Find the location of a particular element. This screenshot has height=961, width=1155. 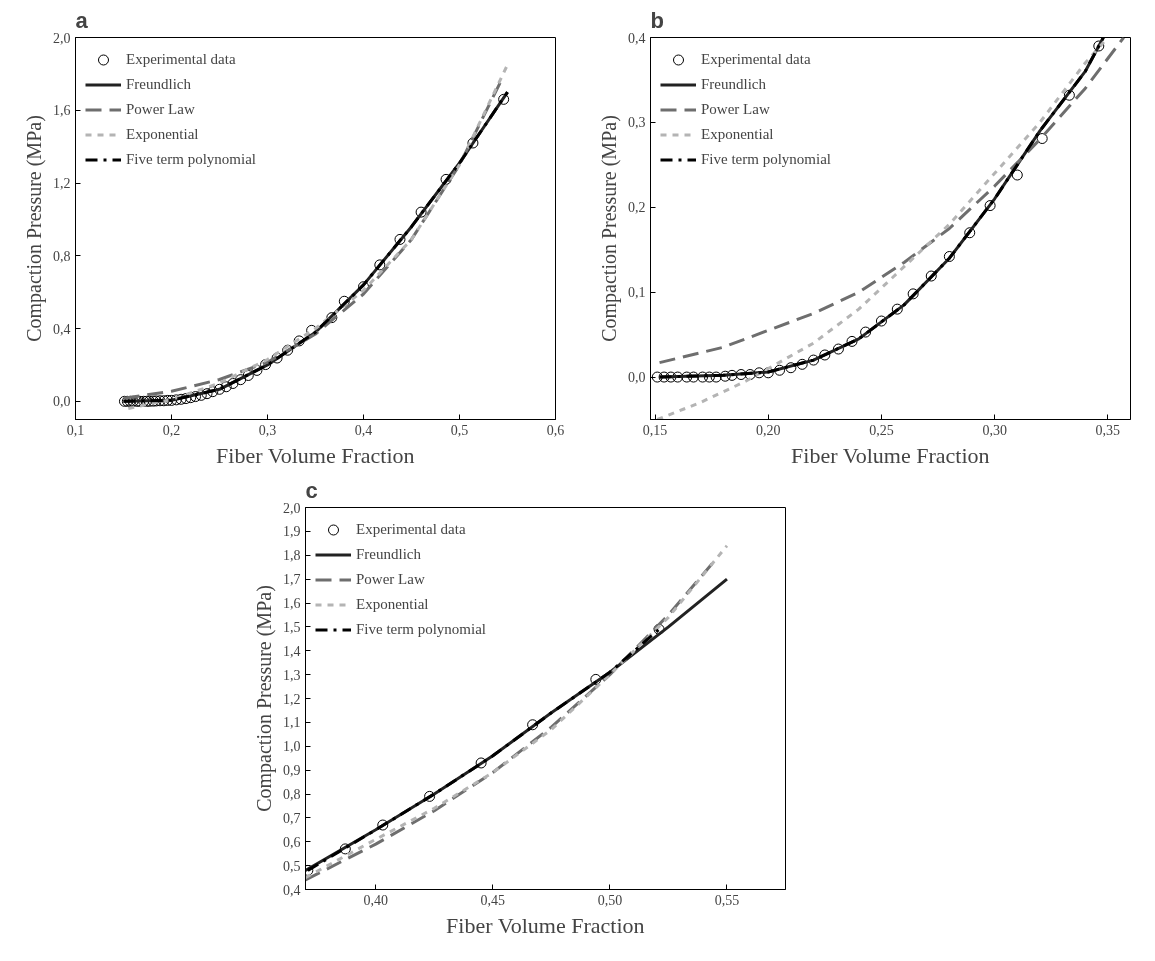

x-tick-label: 0,20 is located at coordinates (768, 430).